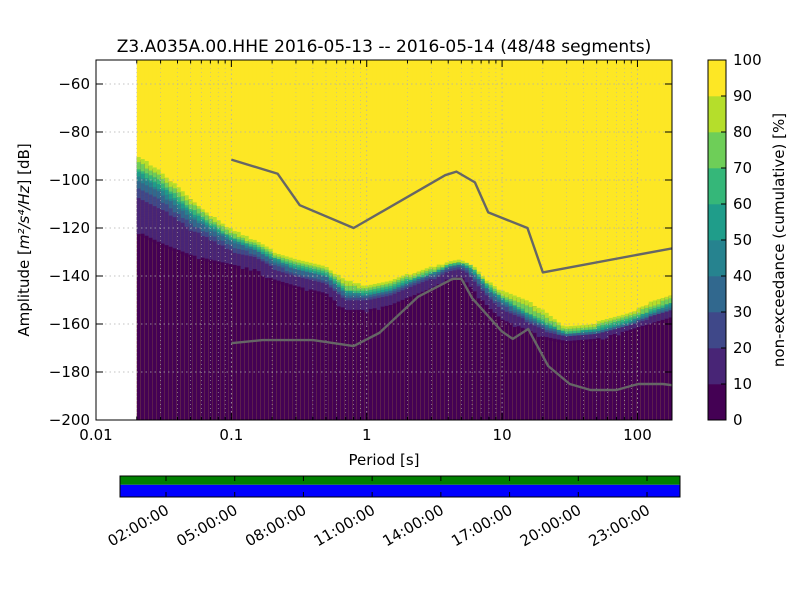 This screenshot has height=600, width=800. Describe the element at coordinates (95, 435) in the screenshot. I see `x-tick-label: 0.01` at that location.